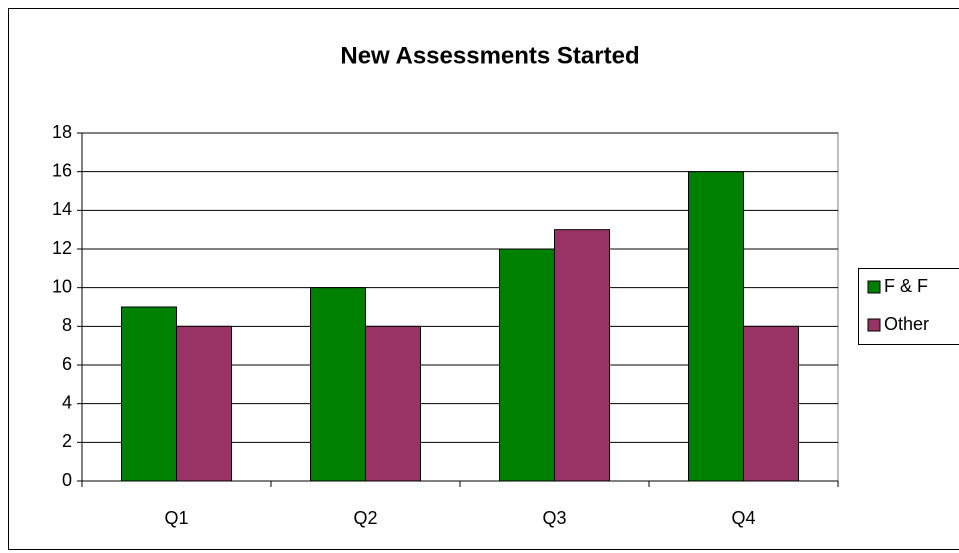 Image resolution: width=959 pixels, height=553 pixels. Describe the element at coordinates (67, 441) in the screenshot. I see `y-tick-label: 2` at that location.